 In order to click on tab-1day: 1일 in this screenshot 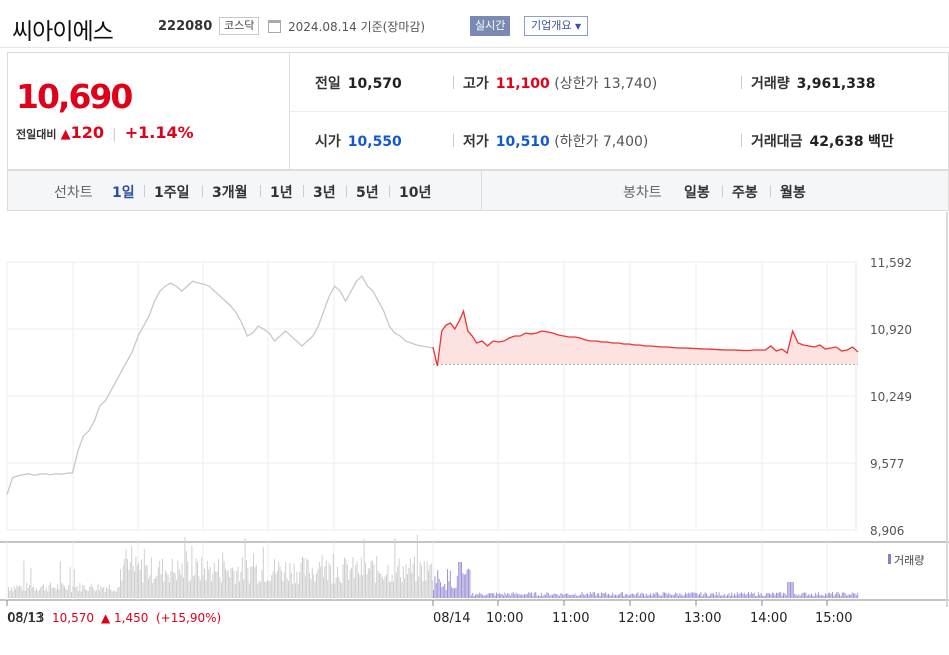, I will do `click(123, 193)`.